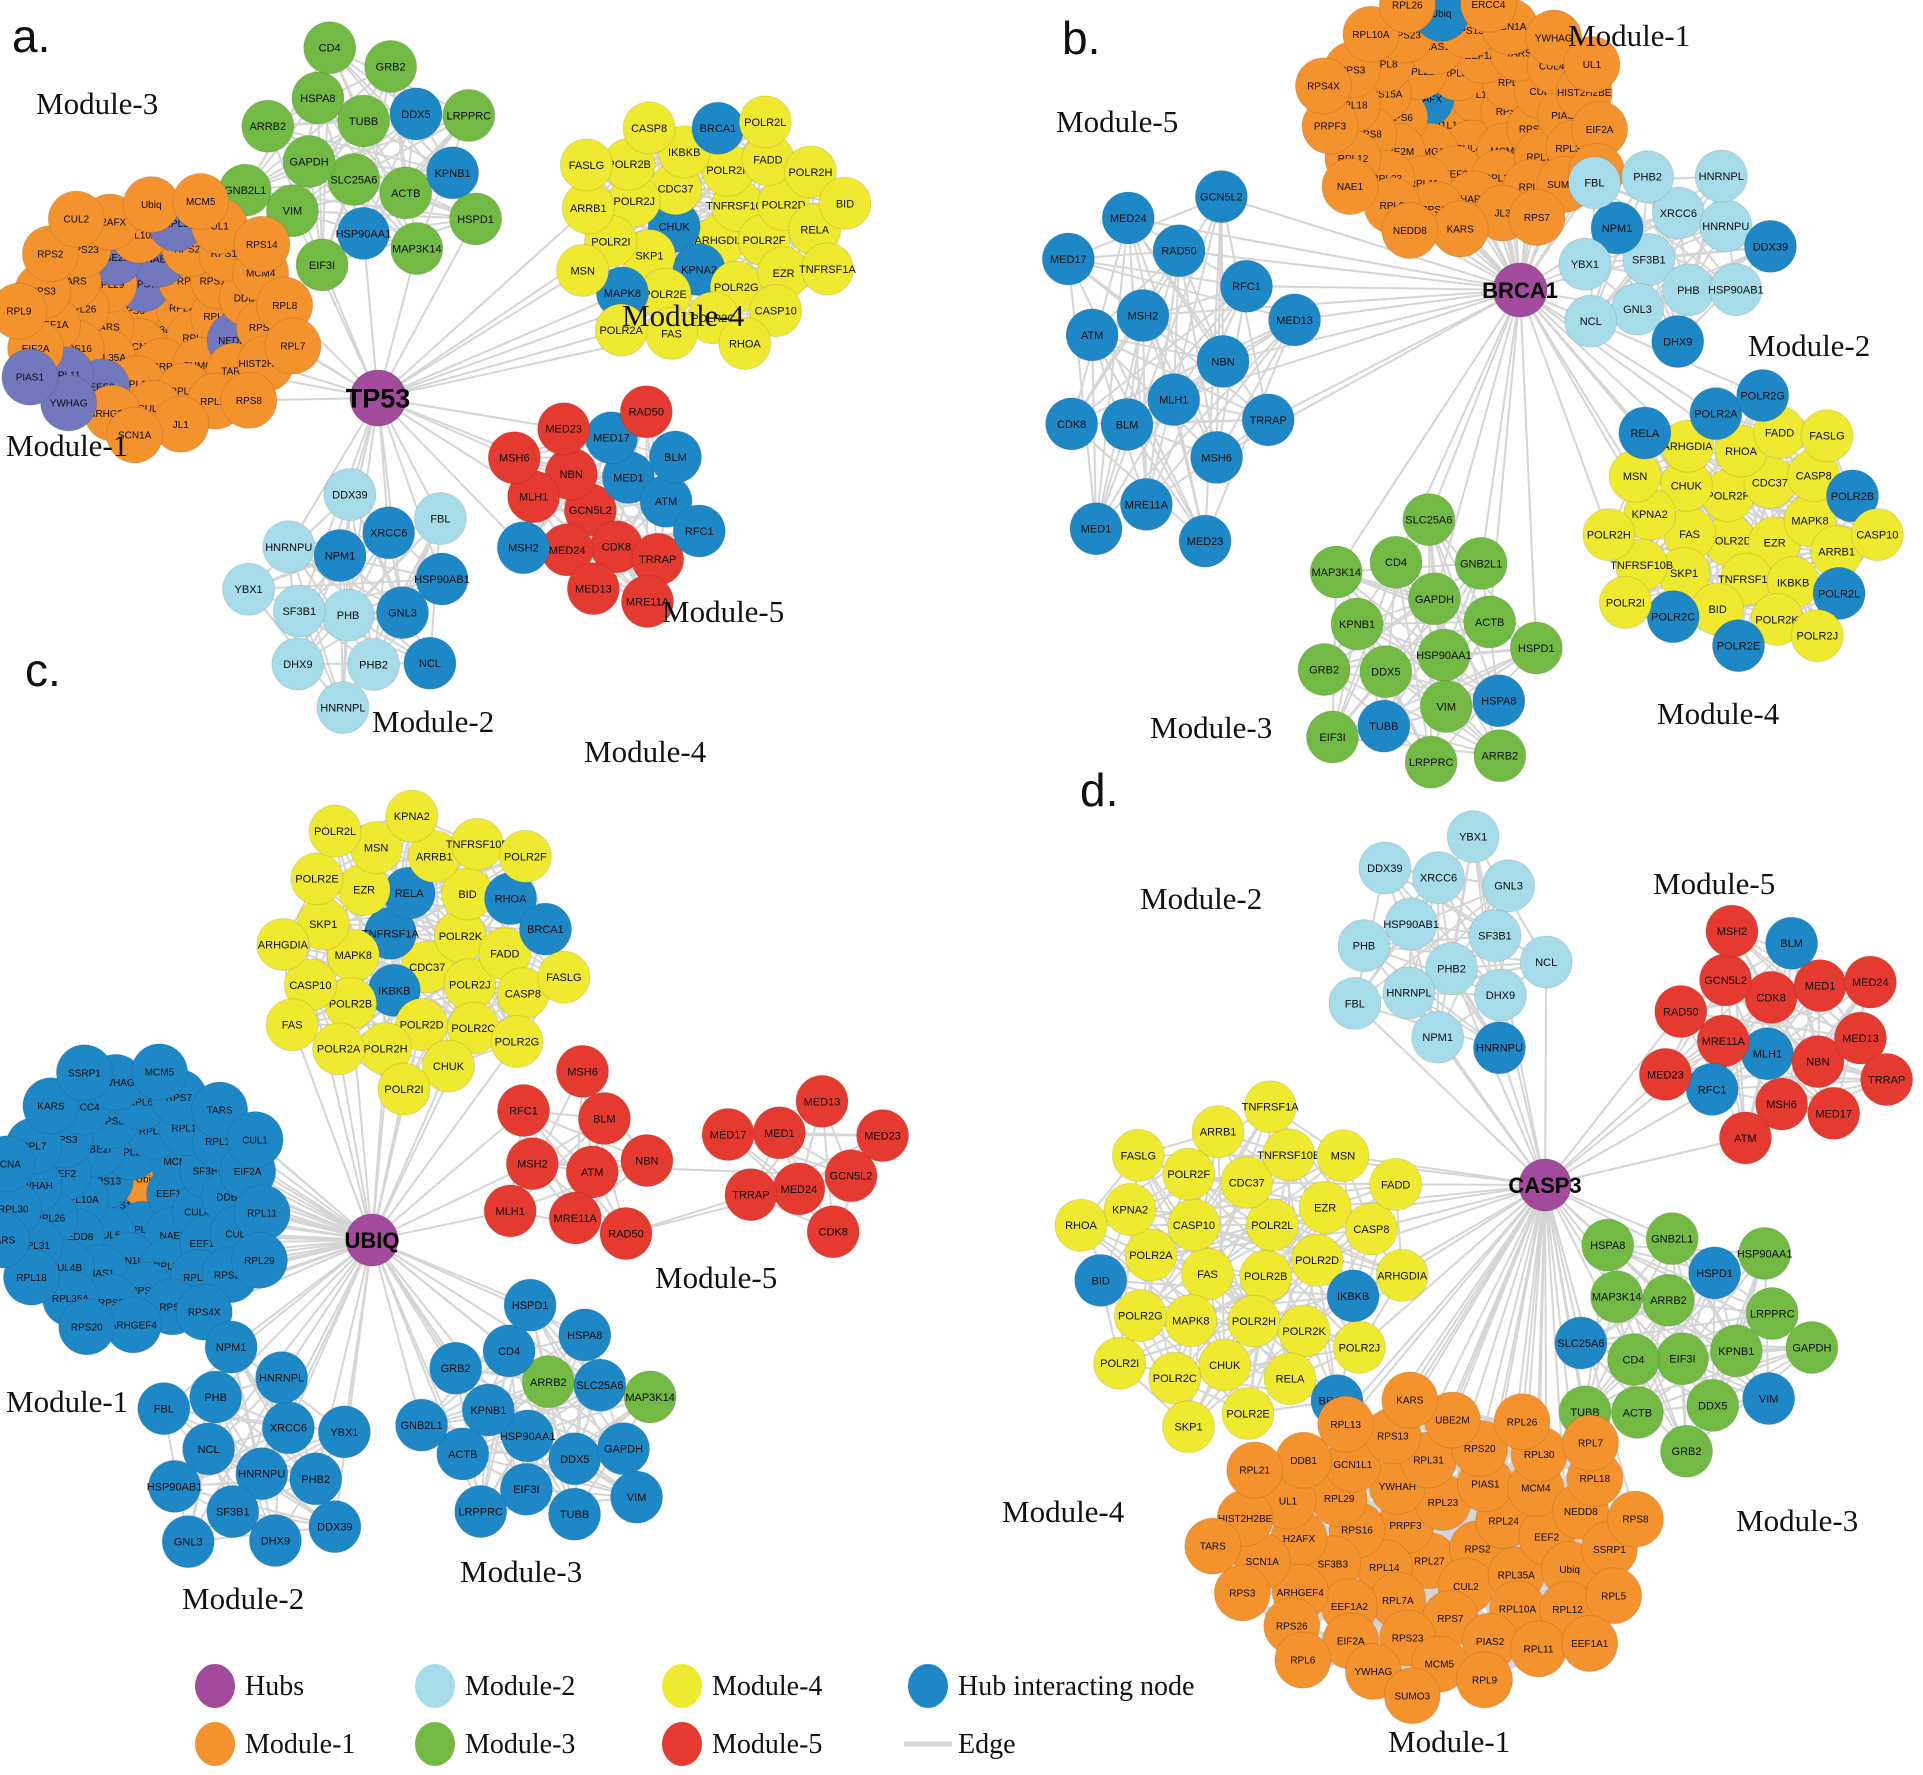 The image size is (1923, 1775). I want to click on panel-d-module-3-node-grb2: GRB2, so click(1687, 1451).